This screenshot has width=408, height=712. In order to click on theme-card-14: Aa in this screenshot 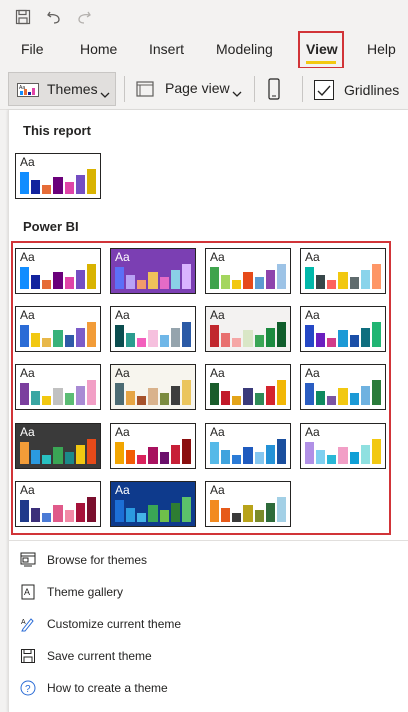, I will do `click(153, 446)`.